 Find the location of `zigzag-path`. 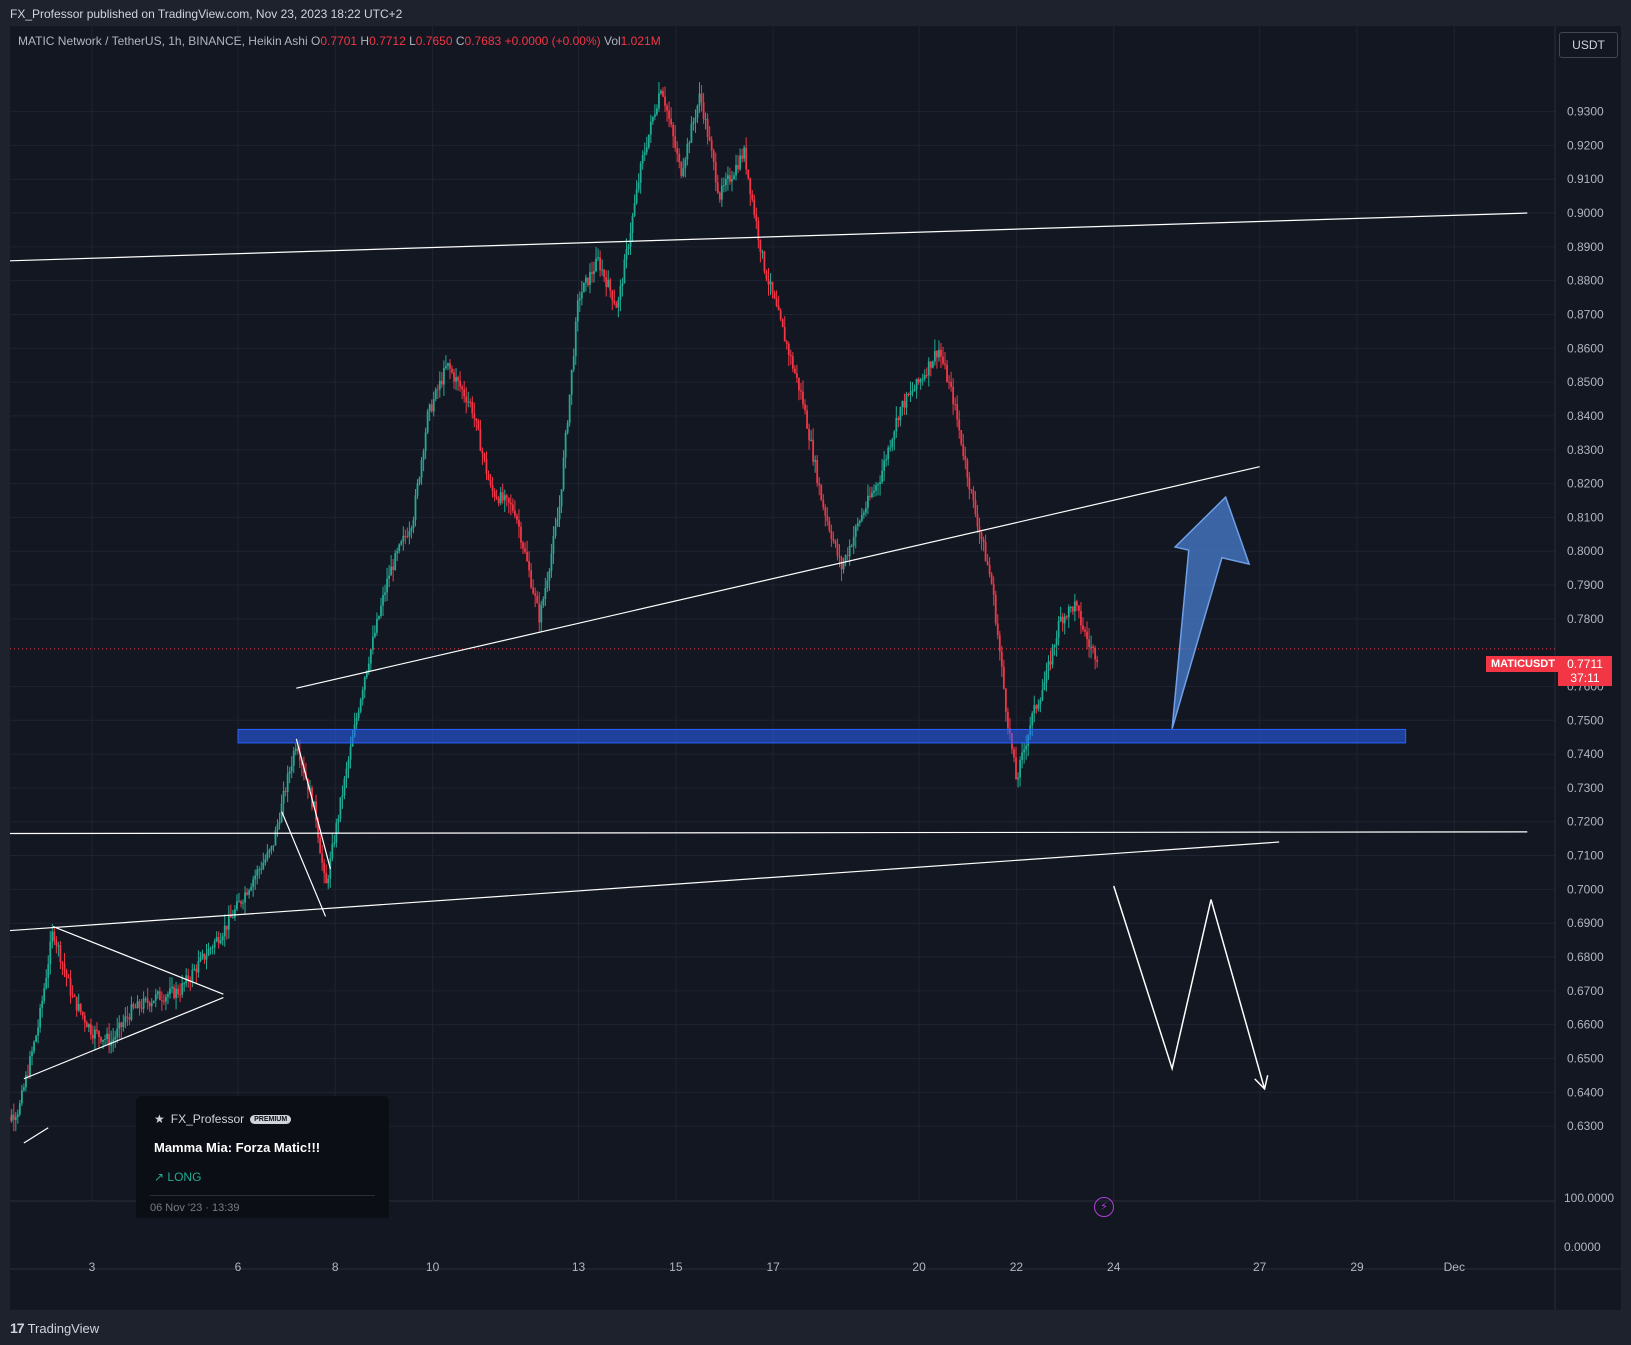

zigzag-path is located at coordinates (1189, 987).